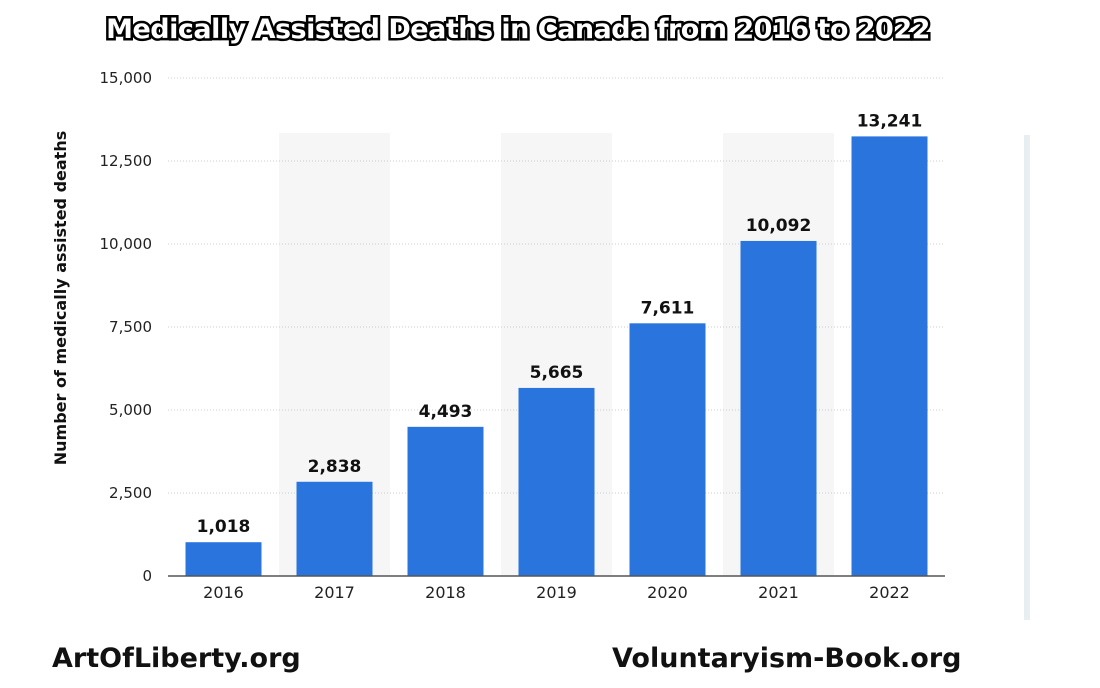 This screenshot has width=1100, height=688. I want to click on bar-2022, so click(889, 356).